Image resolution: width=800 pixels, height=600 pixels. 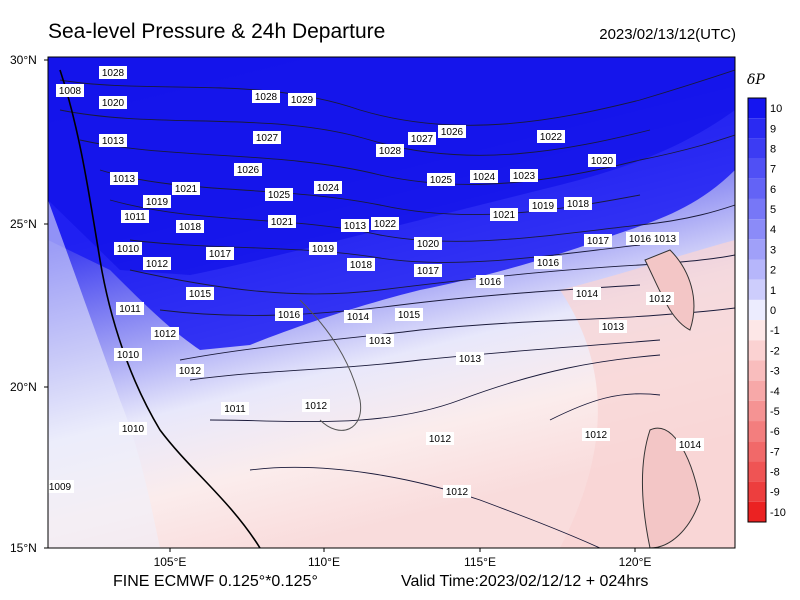 I want to click on isobar-label: 1015, so click(x=409, y=314).